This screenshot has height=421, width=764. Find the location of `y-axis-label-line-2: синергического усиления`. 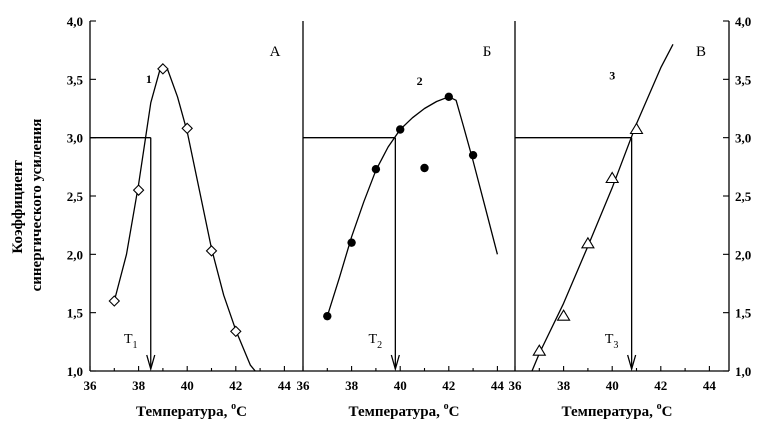

y-axis-label-line-2: синергического усиления is located at coordinates (37, 205).